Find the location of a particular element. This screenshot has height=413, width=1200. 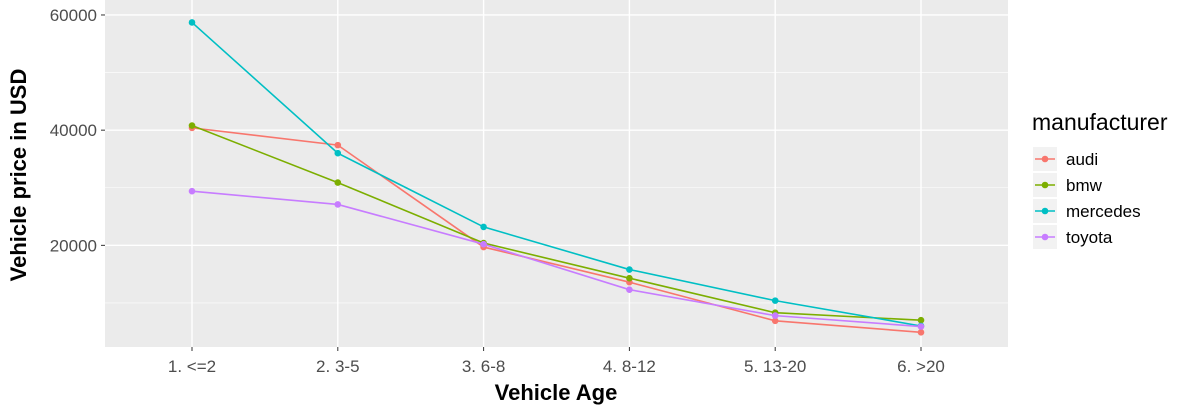

y-tick-label: 20000 is located at coordinates (73, 245).